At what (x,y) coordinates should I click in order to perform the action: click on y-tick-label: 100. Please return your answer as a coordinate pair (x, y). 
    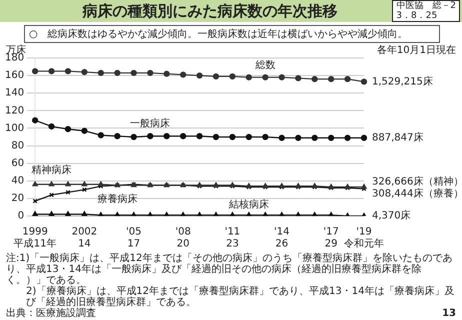
    Looking at the image, I should click on (14, 128).